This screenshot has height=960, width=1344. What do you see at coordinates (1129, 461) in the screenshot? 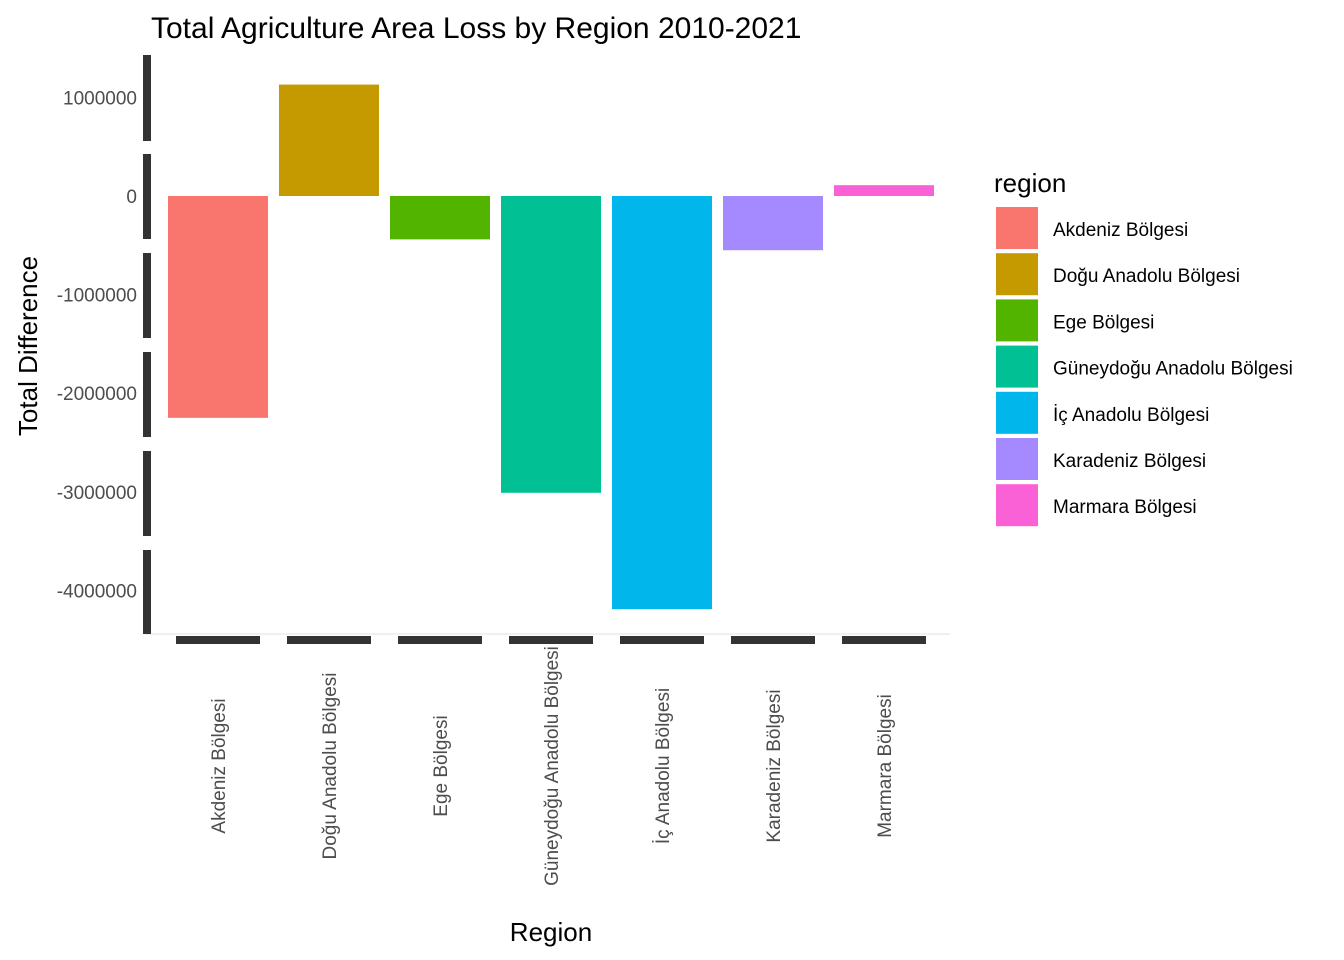
I see `legend-label: Karadeniz Bölgesi` at bounding box center [1129, 461].